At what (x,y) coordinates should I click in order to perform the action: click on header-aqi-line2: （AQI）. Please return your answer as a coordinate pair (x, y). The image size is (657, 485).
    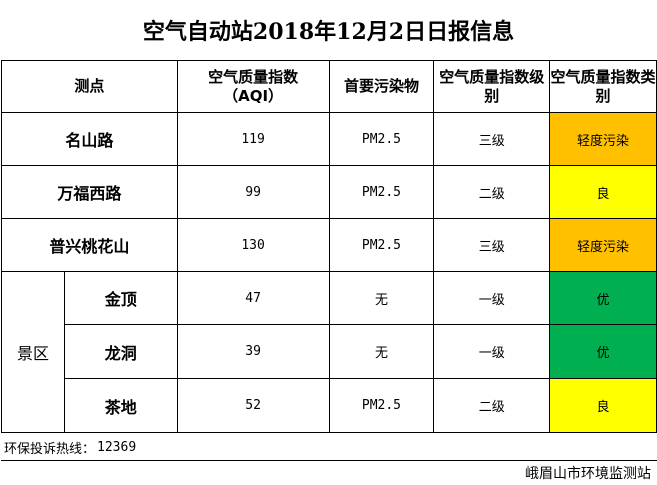
    Looking at the image, I should click on (253, 95).